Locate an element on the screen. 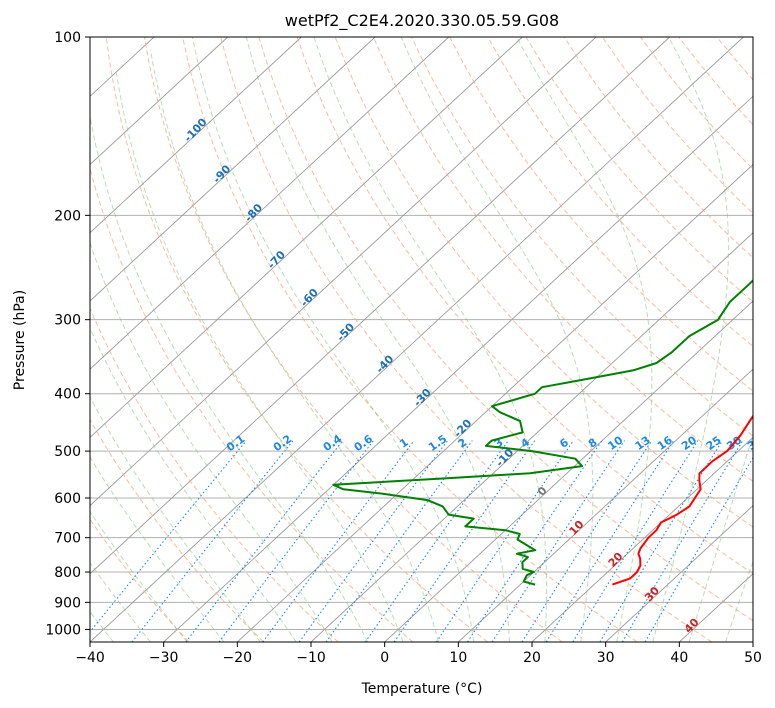 The width and height of the screenshot is (775, 708). y-tick-label: 700 is located at coordinates (67, 539).